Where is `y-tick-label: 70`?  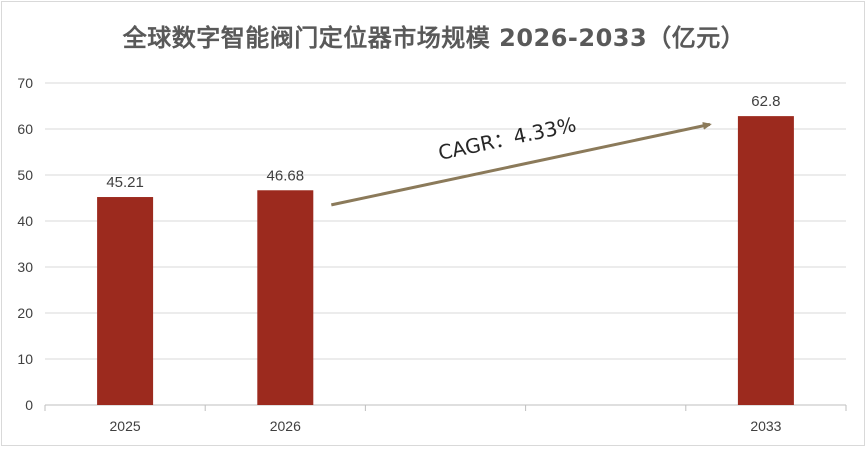 y-tick-label: 70 is located at coordinates (25, 83).